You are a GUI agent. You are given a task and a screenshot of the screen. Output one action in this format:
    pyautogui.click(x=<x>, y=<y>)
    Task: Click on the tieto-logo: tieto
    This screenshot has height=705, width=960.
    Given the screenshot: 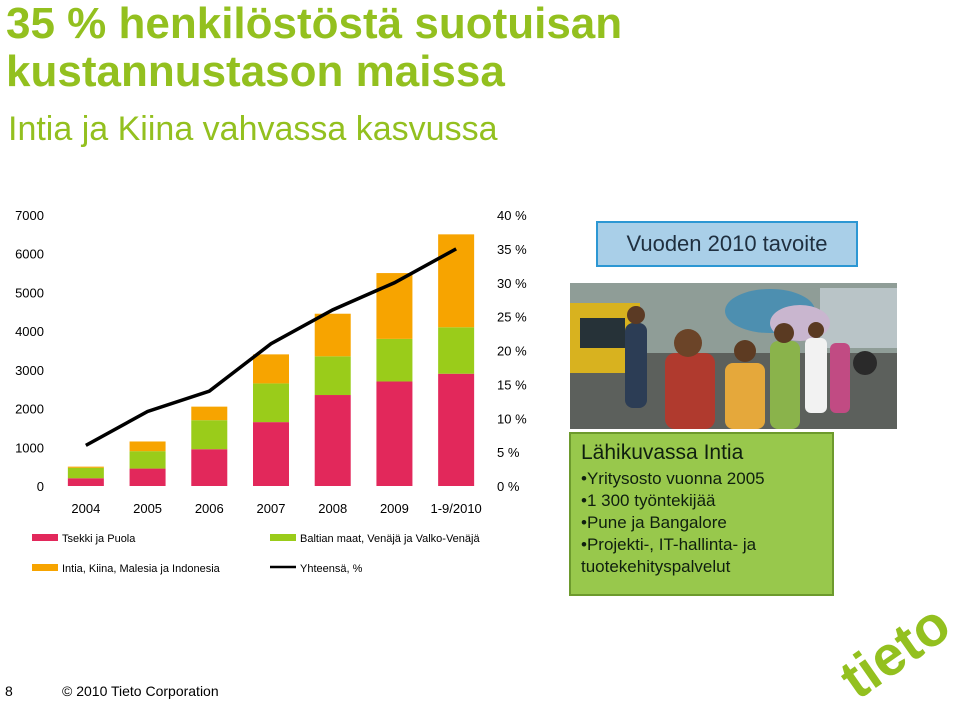 What is the action you would take?
    pyautogui.click(x=895, y=645)
    